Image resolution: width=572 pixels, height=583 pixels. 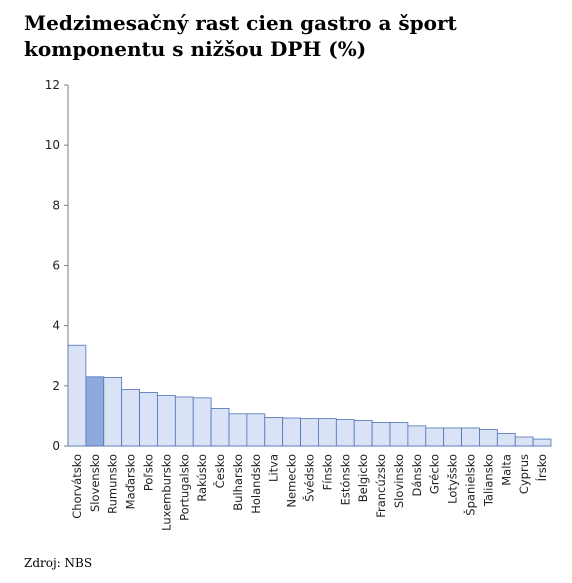 I want to click on x-tick-label: Belgicko, so click(x=363, y=478).